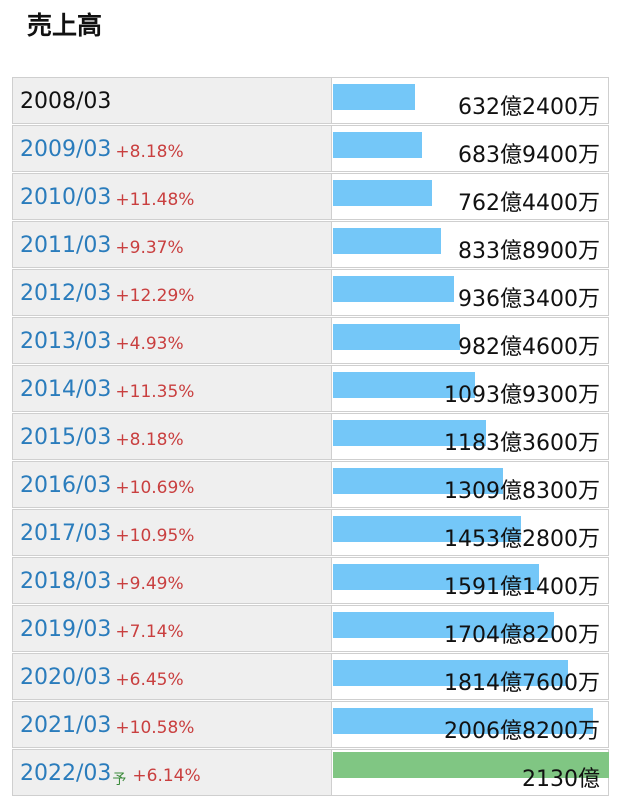  I want to click on label-cell: 2012/03 +12.29%, so click(172, 292).